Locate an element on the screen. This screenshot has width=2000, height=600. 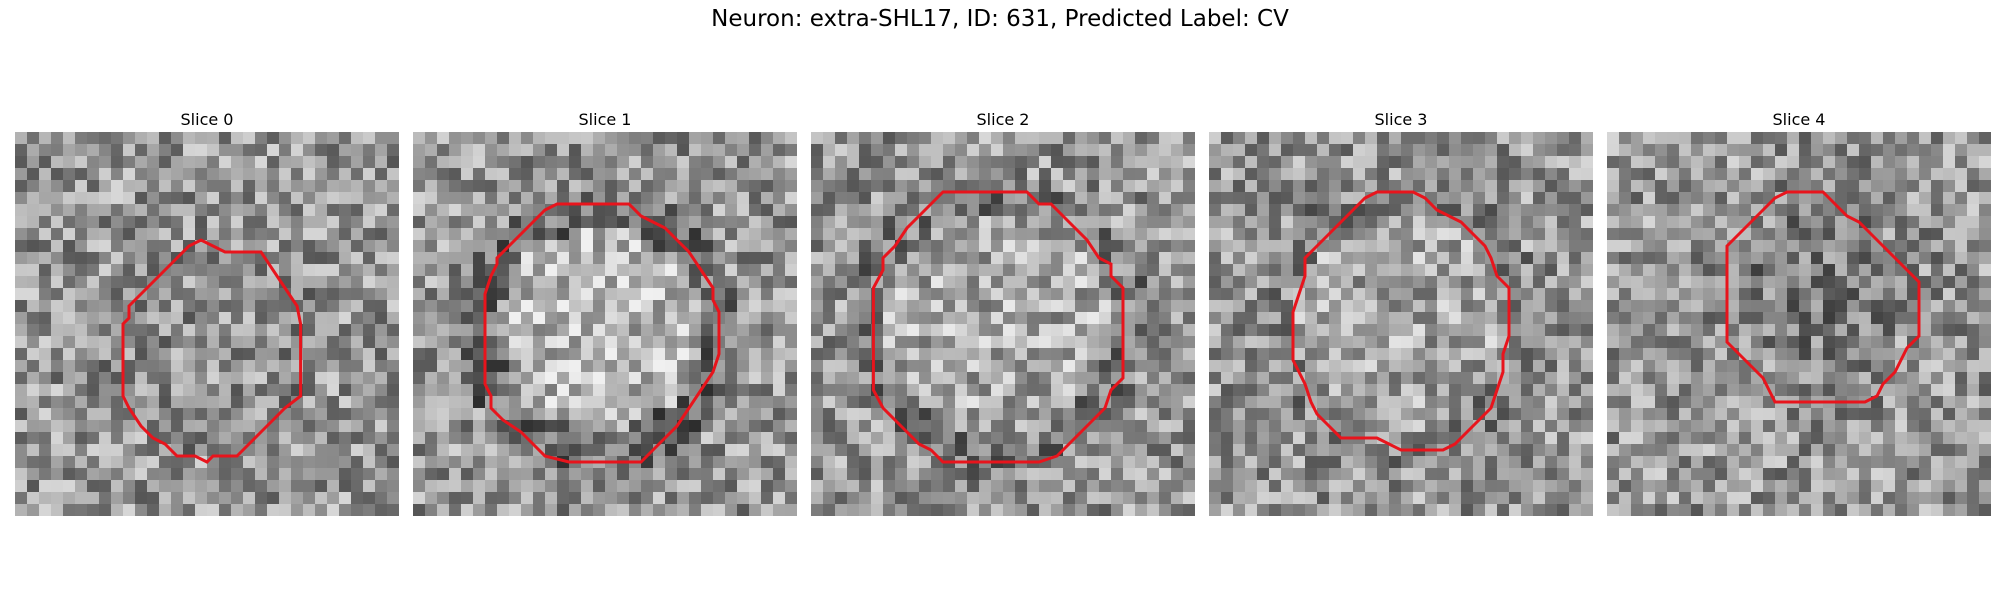
slice-panel-4: Slice 4 is located at coordinates (1799, 312).